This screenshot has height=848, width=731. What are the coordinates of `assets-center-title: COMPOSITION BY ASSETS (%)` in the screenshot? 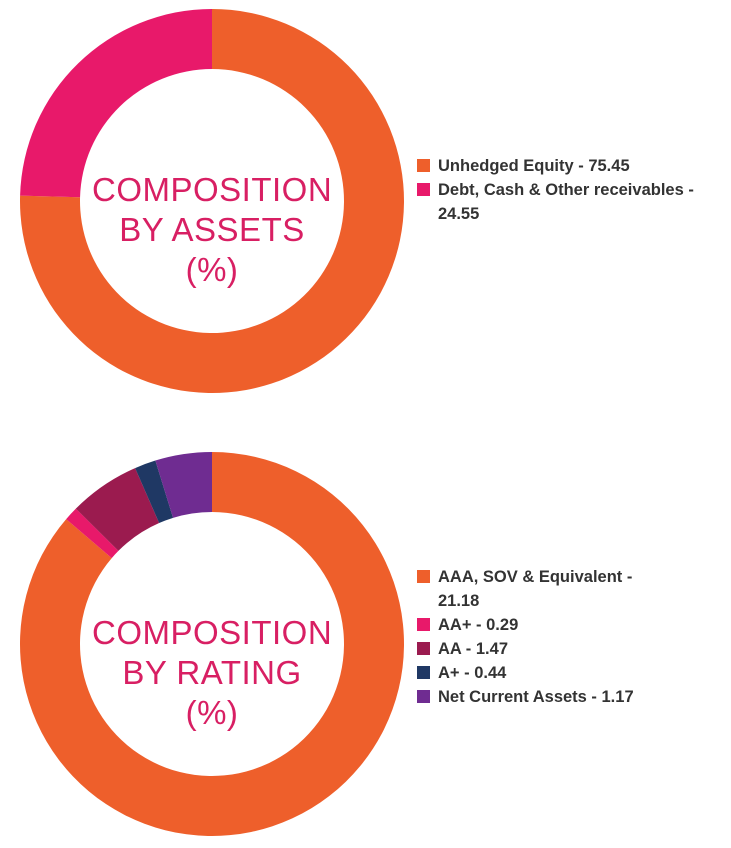 It's located at (212, 230).